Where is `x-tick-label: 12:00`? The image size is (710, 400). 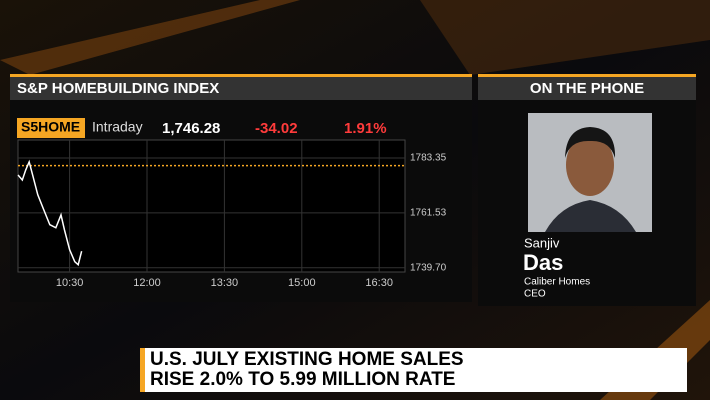
x-tick-label: 12:00 is located at coordinates (147, 283).